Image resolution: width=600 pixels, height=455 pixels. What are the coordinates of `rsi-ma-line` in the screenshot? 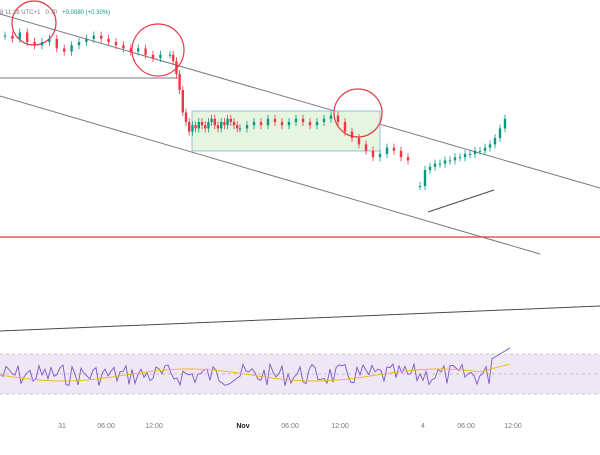 It's located at (255, 372).